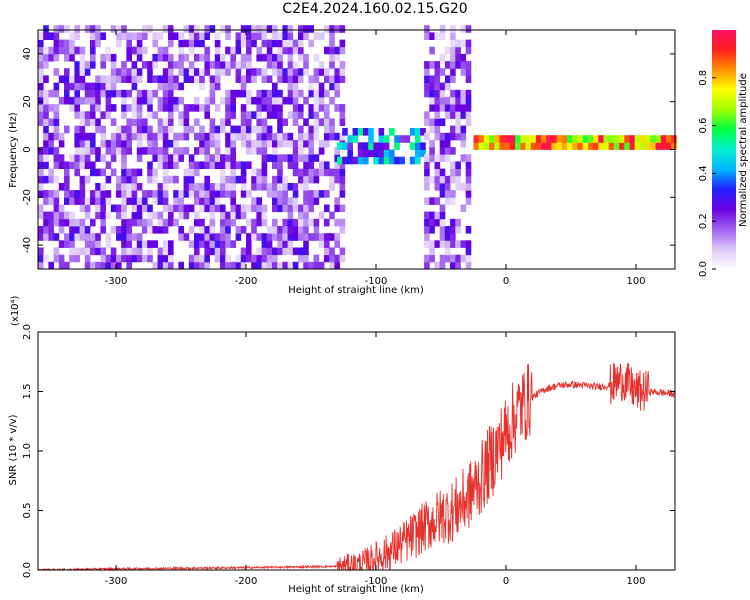 The height and width of the screenshot is (600, 750). Describe the element at coordinates (13, 150) in the screenshot. I see `spectrogram-y-axis-label: Frequency (Hz)` at that location.